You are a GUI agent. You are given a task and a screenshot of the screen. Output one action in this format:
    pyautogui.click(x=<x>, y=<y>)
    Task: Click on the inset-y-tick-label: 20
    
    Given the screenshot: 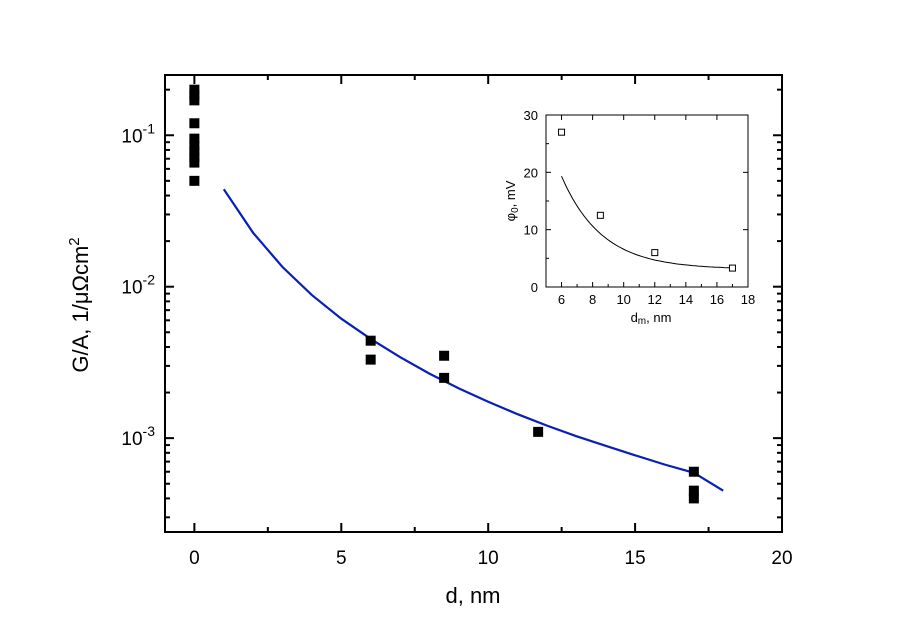 What is the action you would take?
    pyautogui.click(x=531, y=172)
    